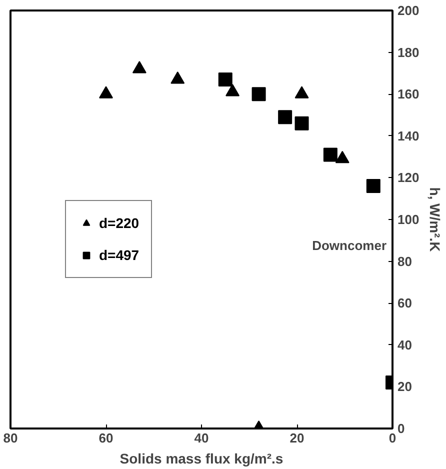 The height and width of the screenshot is (469, 446). Describe the element at coordinates (409, 178) in the screenshot. I see `y-tick-label: 120` at that location.